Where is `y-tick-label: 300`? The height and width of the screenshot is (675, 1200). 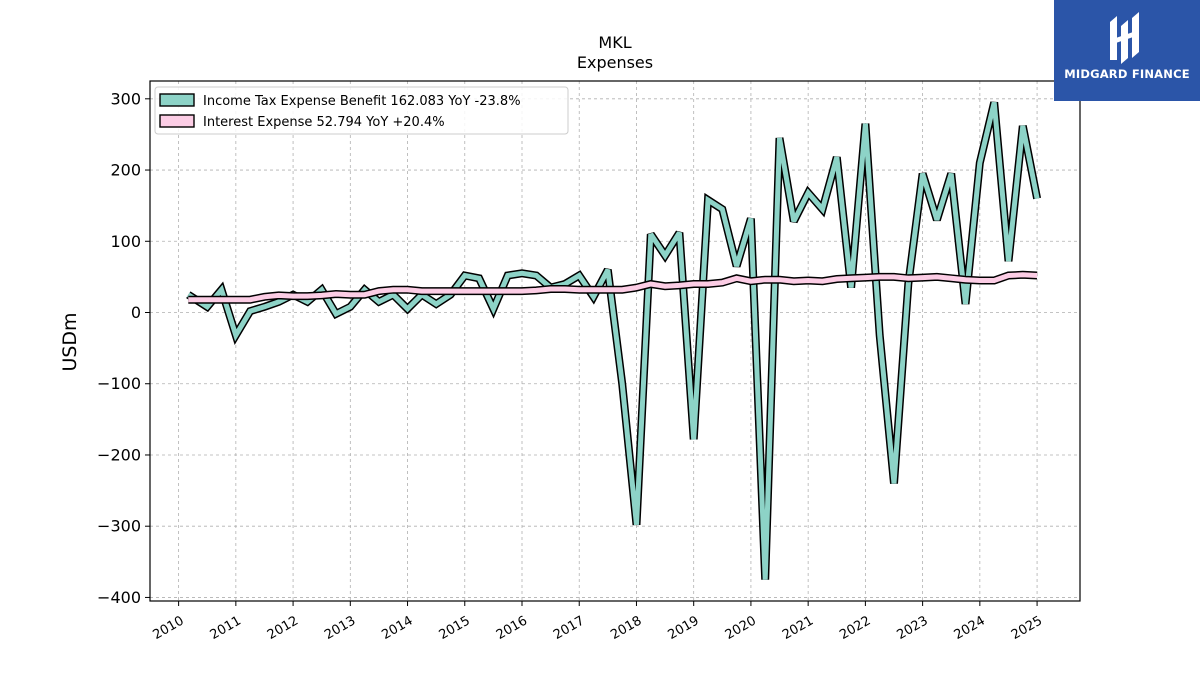
y-tick-label: 300 is located at coordinates (125, 98).